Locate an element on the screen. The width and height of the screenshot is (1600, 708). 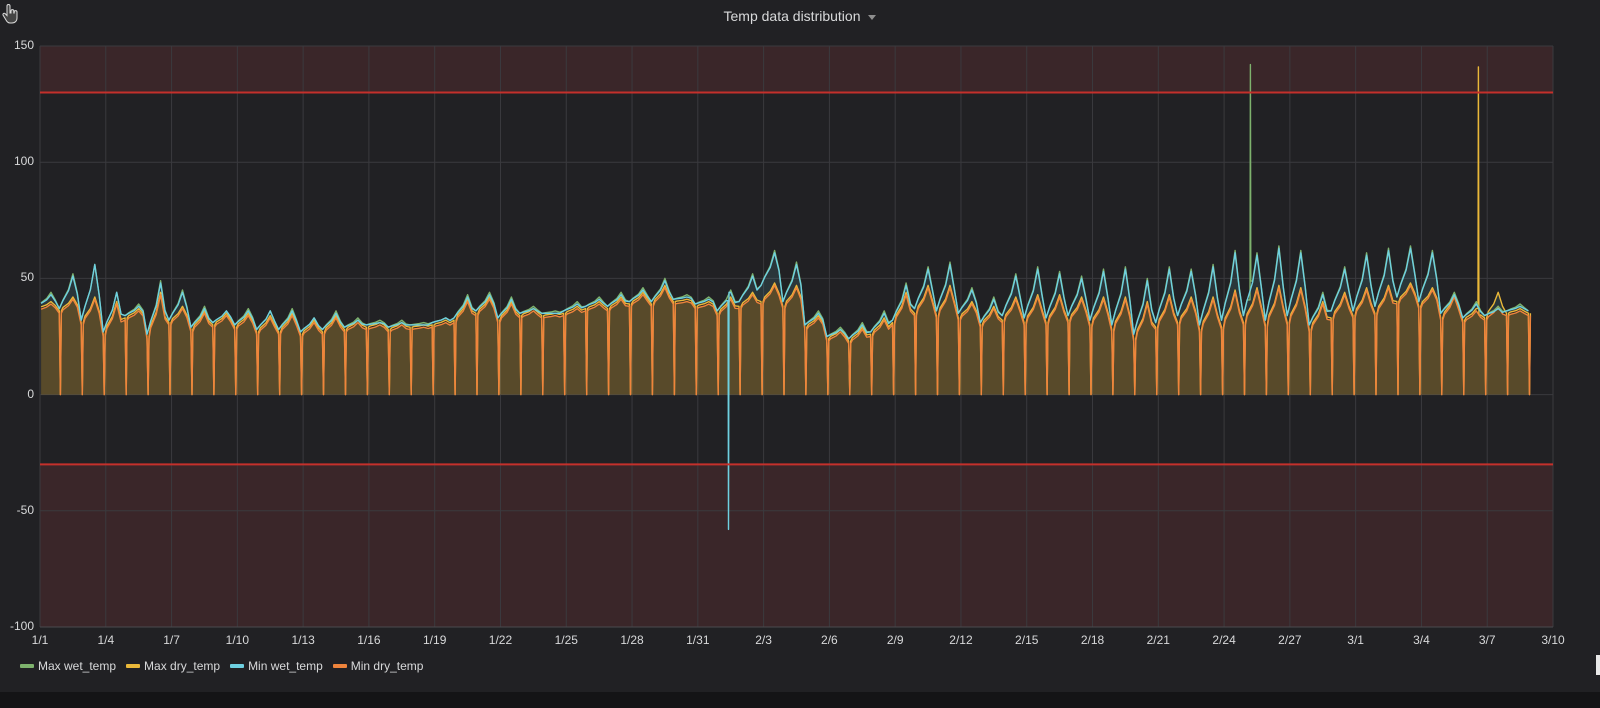
x-tick-label: 1/19 is located at coordinates (435, 640).